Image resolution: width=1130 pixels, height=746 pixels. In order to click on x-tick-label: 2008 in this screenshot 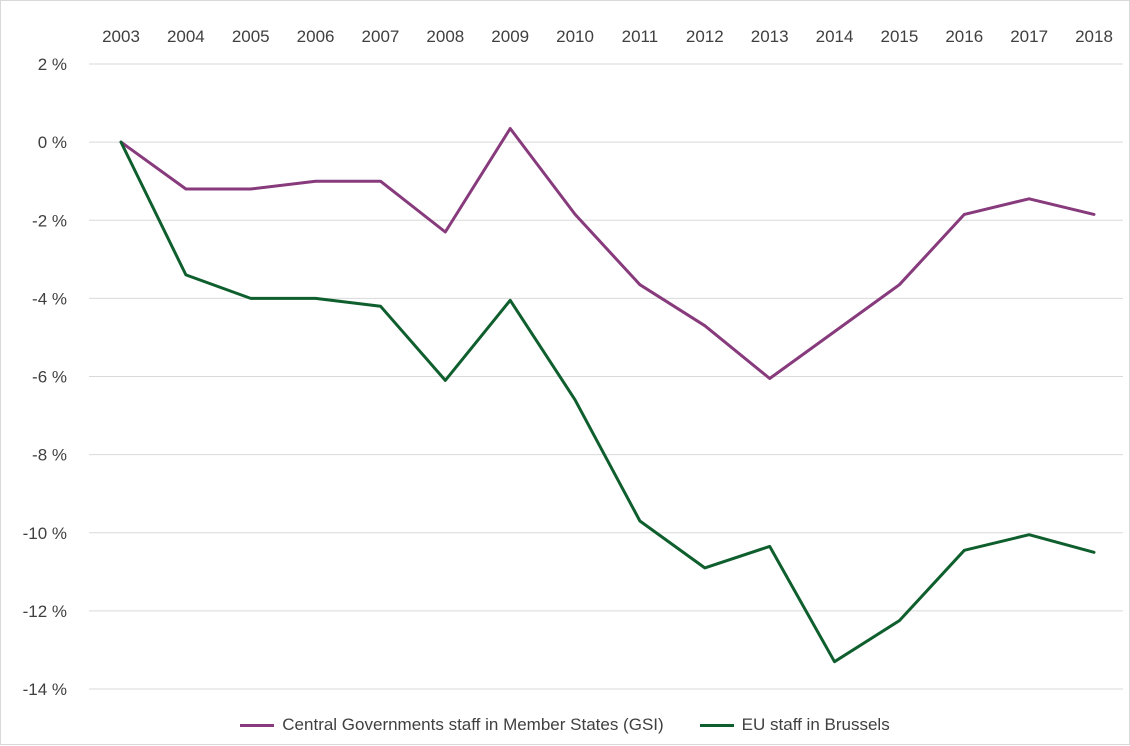, I will do `click(445, 36)`.